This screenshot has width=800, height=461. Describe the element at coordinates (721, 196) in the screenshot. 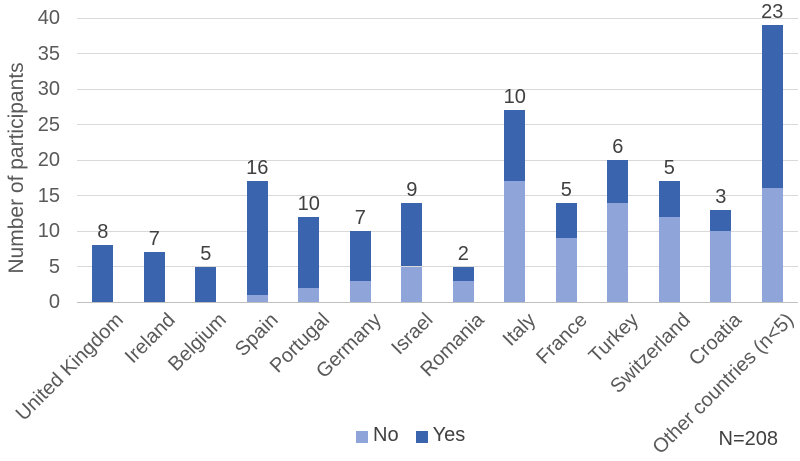

I see `bar-value-label: 3` at that location.